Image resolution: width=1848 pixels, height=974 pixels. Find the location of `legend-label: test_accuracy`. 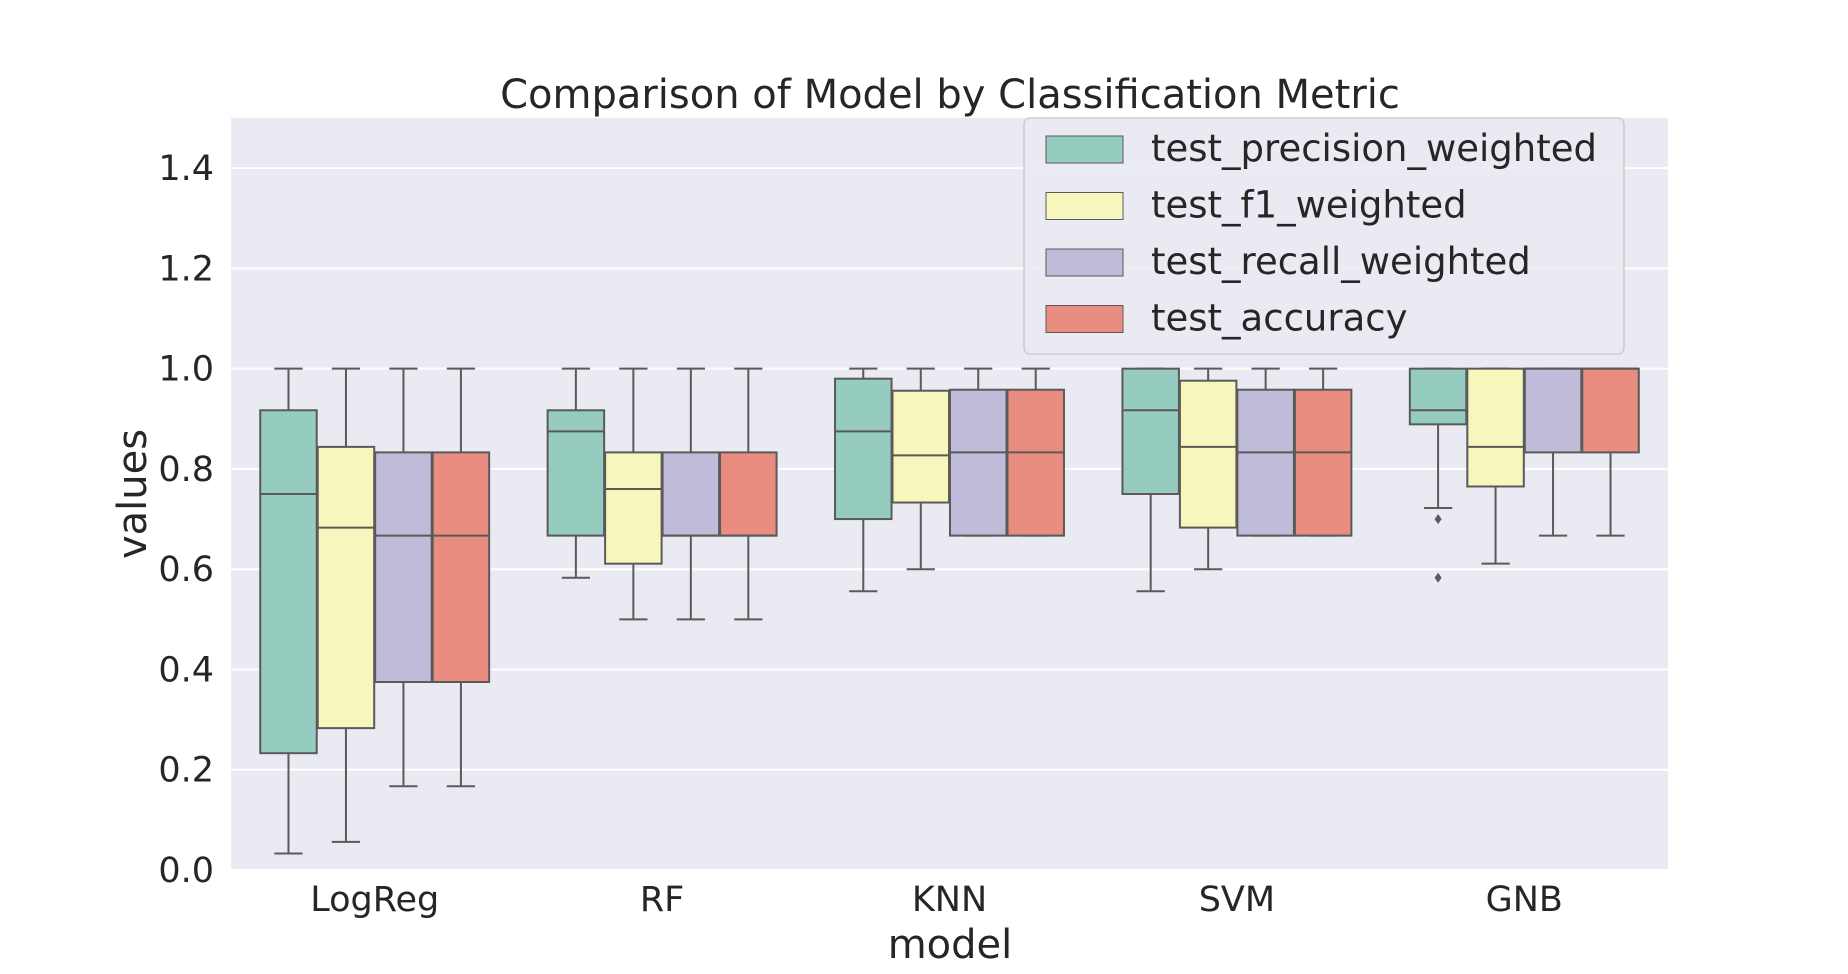

legend-label: test_accuracy is located at coordinates (1279, 318).